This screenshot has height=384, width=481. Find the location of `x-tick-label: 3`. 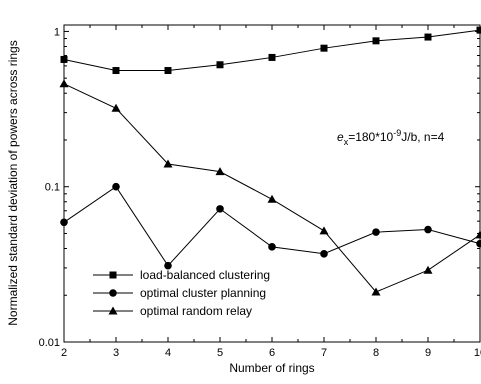

x-tick-label: 3 is located at coordinates (116, 353).